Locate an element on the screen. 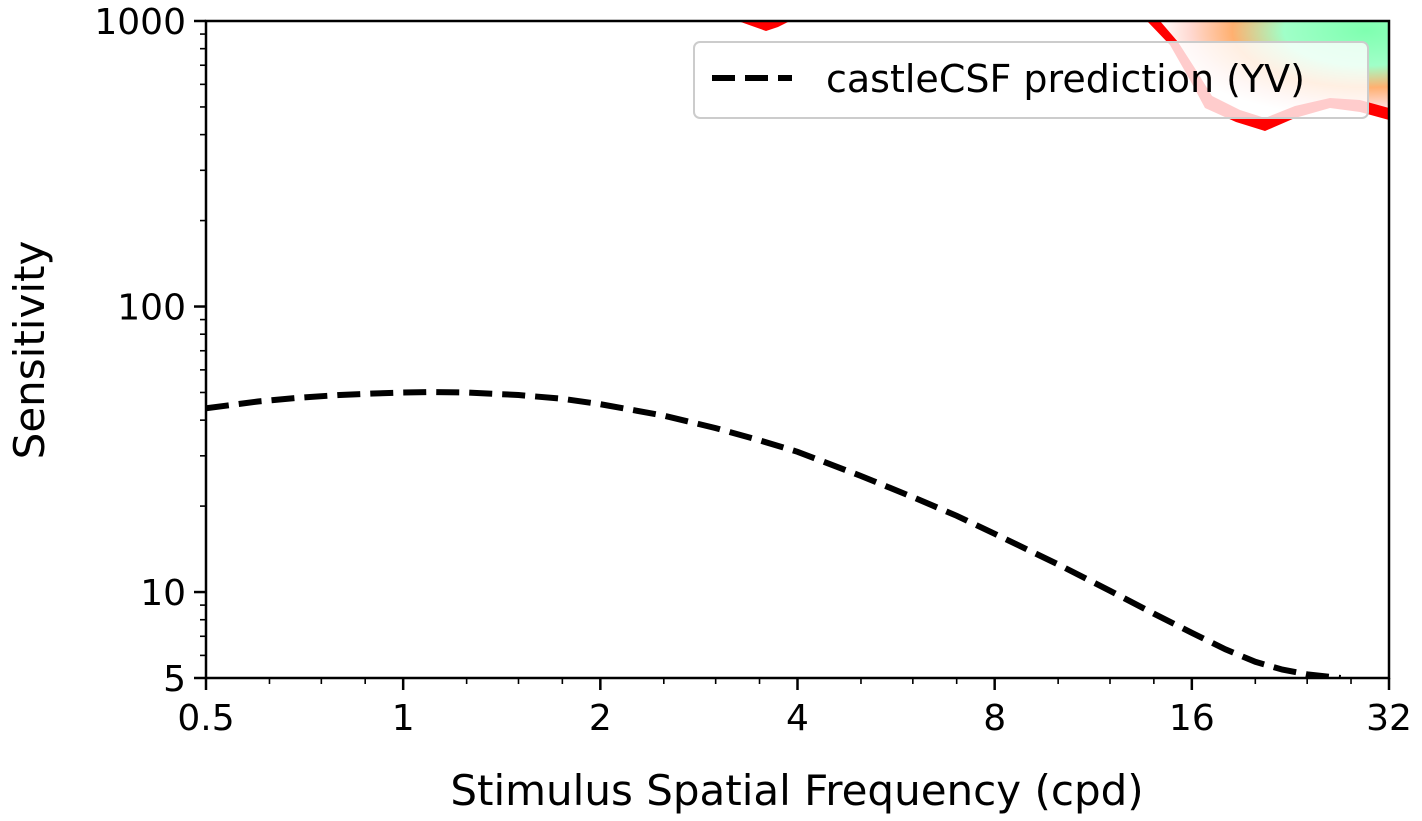 The image size is (1422, 821). y-axis-title: Sensitivity is located at coordinates (29, 350).